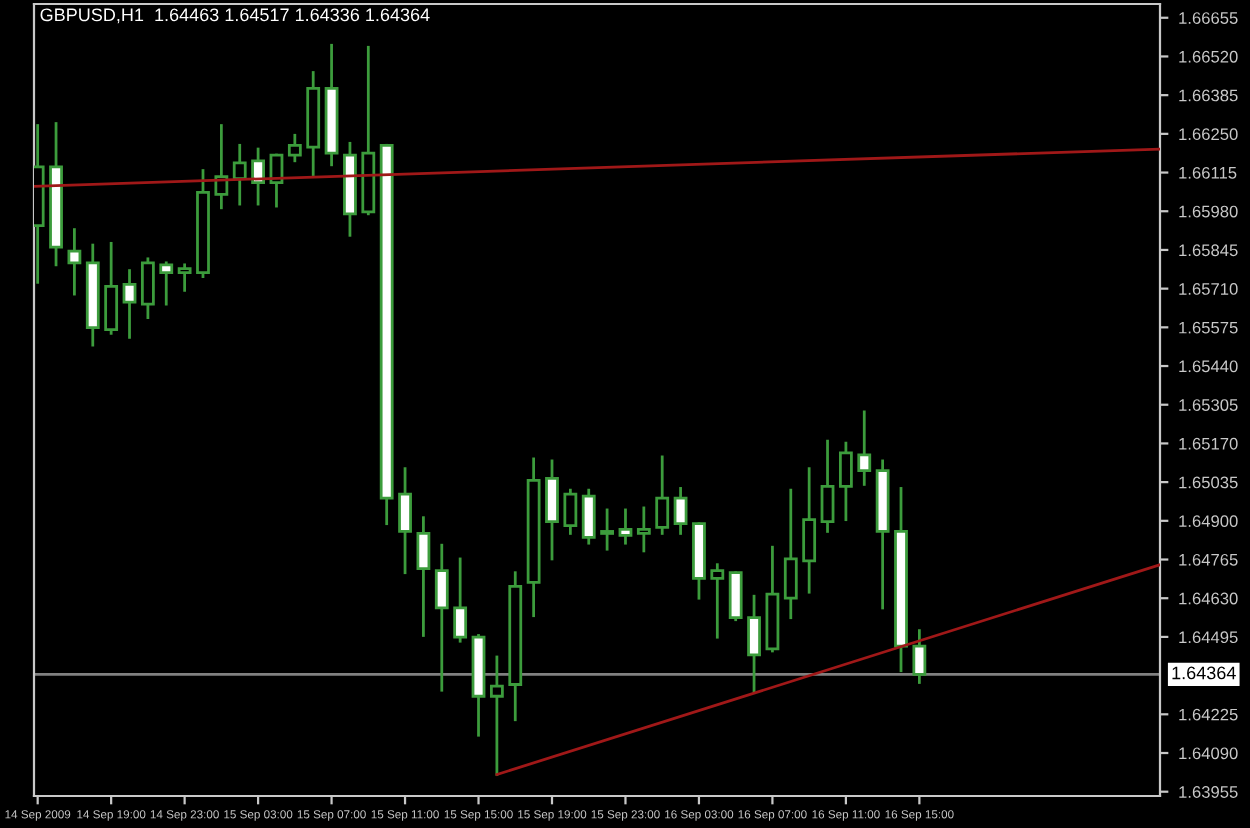 The height and width of the screenshot is (828, 1250). What do you see at coordinates (1208, 482) in the screenshot?
I see `y-tick-label: 1.65035` at bounding box center [1208, 482].